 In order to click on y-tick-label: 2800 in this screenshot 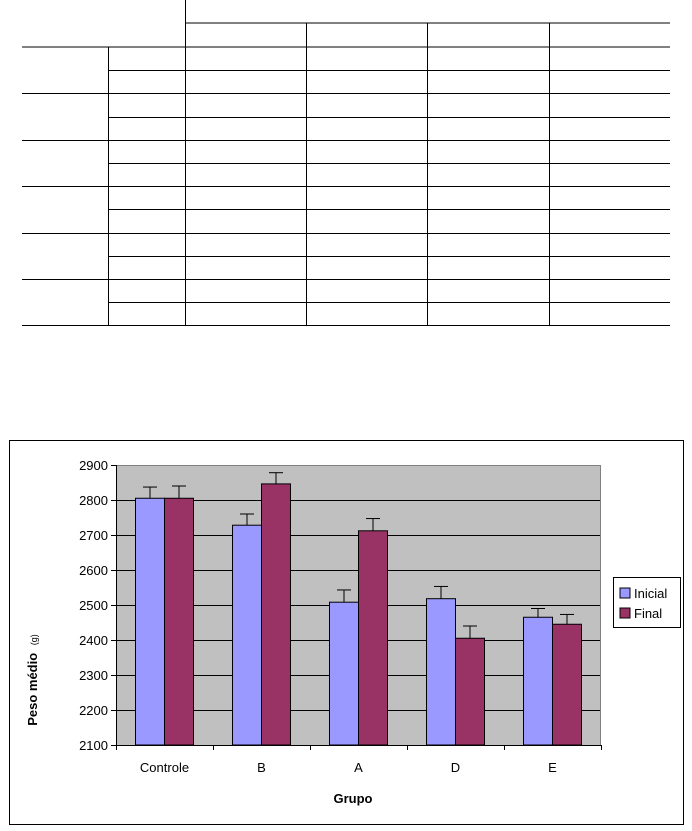, I will do `click(93, 500)`.